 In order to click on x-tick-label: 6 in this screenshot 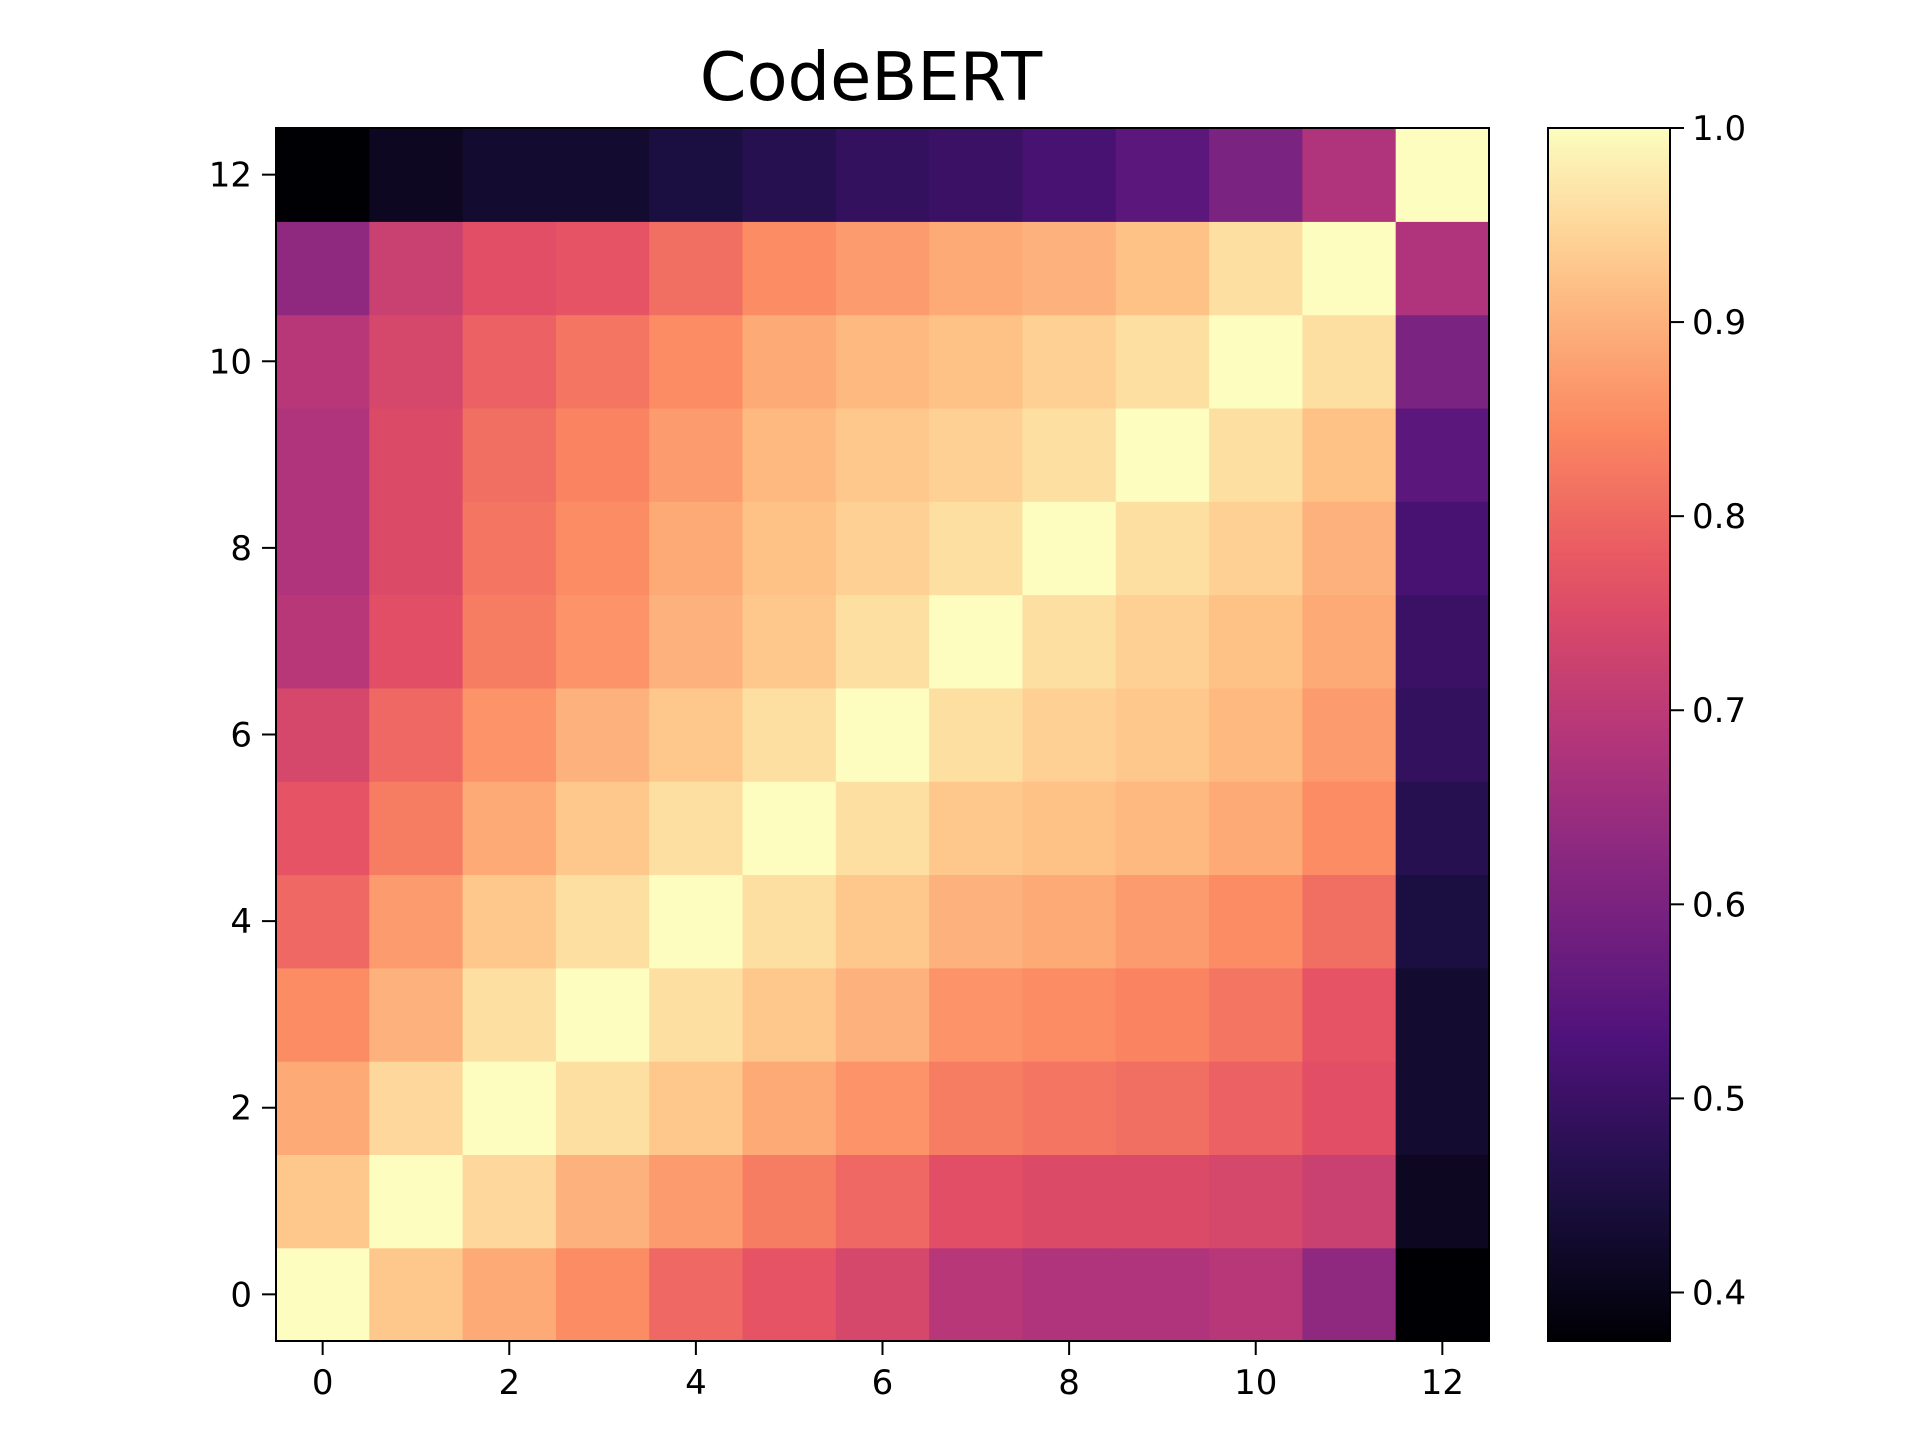, I will do `click(883, 1383)`.